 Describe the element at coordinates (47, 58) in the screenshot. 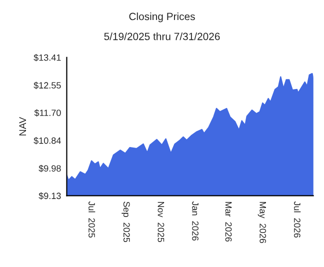

I see `y-tick-label: $13.41` at that location.